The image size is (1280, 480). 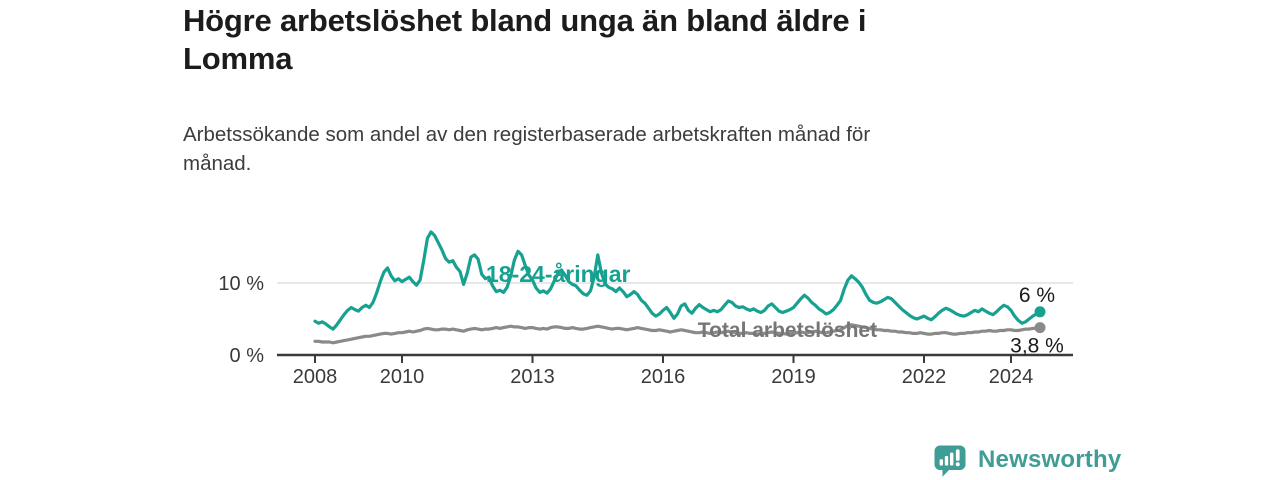 What do you see at coordinates (1050, 459) in the screenshot?
I see `newsworthy-logo-text: Newsworthy` at bounding box center [1050, 459].